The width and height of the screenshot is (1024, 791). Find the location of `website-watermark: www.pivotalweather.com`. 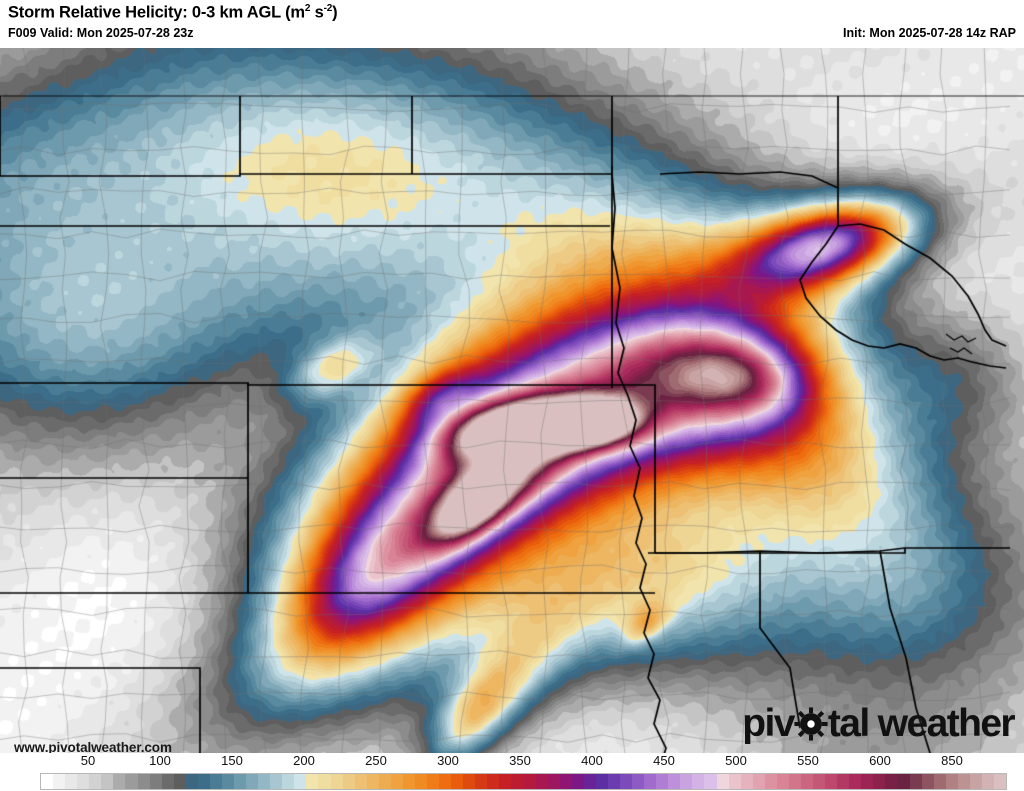

website-watermark: www.pivotalweather.com is located at coordinates (93, 746).